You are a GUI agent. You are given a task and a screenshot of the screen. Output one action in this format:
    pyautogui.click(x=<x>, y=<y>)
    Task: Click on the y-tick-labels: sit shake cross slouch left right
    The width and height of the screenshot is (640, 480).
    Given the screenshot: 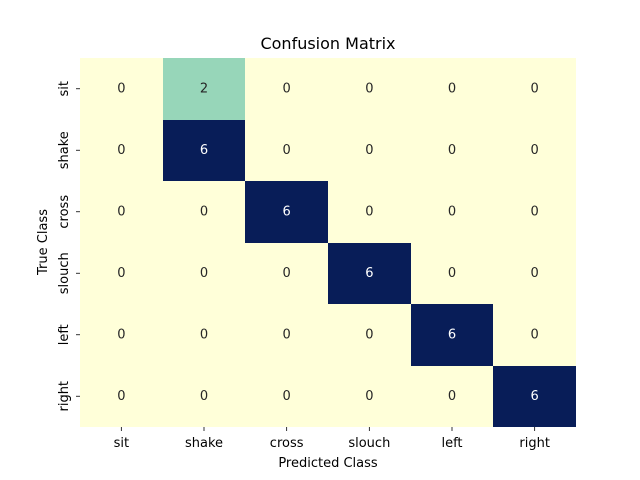 What is the action you would take?
    pyautogui.click(x=68, y=246)
    